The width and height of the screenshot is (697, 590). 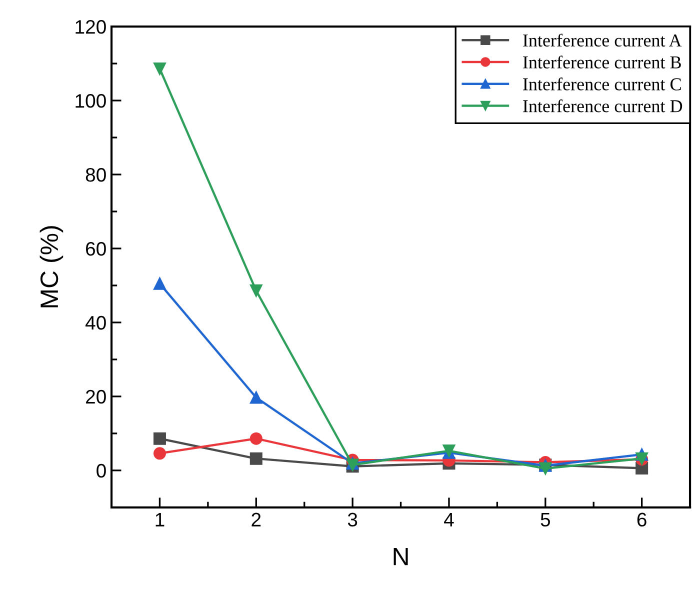 I want to click on y-tick-label: 20, so click(x=96, y=397).